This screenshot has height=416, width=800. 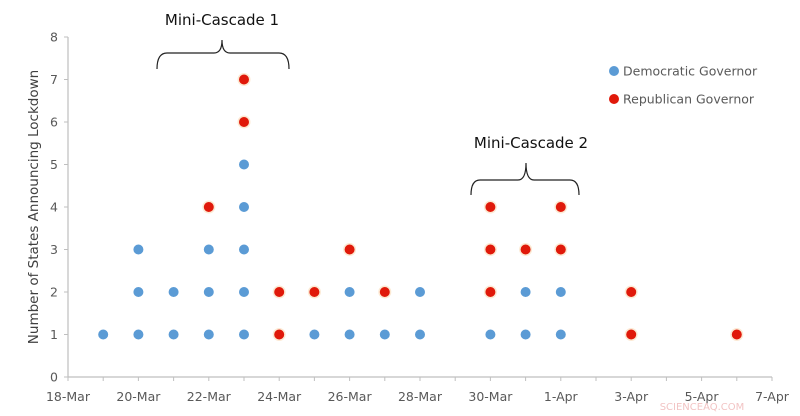 I want to click on mini-cascade-1-label: Mini-Cascade 1, so click(x=222, y=20).